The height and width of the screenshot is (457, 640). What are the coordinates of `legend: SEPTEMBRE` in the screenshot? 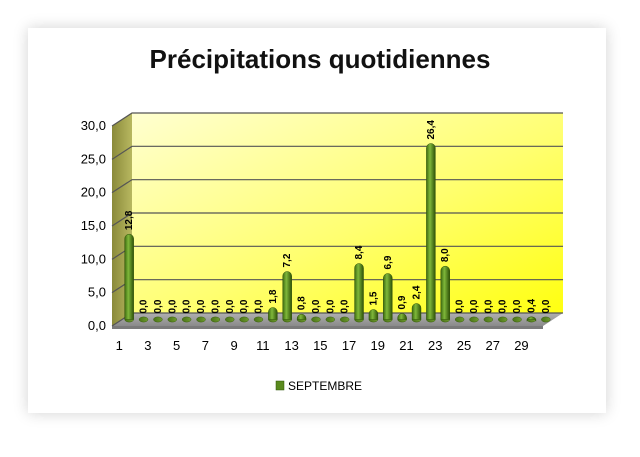 It's located at (318, 386).